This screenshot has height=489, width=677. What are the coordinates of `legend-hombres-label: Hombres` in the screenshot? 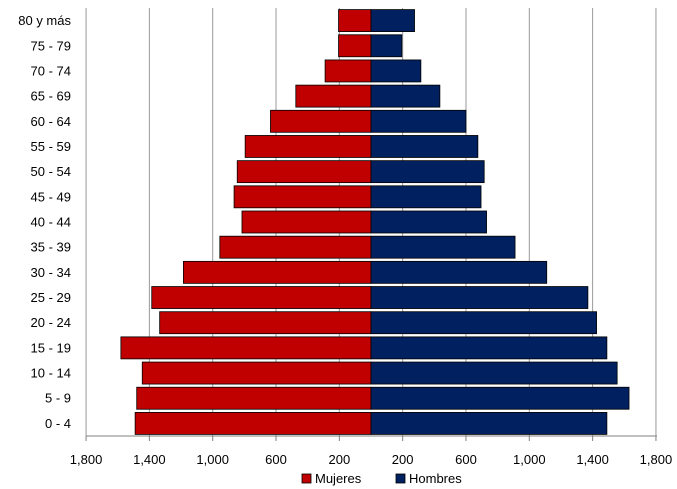 It's located at (435, 478).